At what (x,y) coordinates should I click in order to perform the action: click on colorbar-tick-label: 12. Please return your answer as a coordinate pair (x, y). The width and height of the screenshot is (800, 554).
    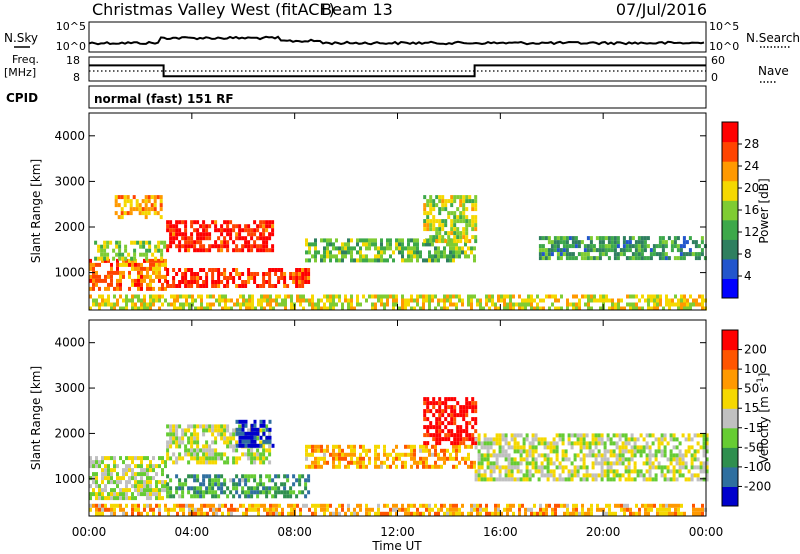
    Looking at the image, I should click on (751, 232).